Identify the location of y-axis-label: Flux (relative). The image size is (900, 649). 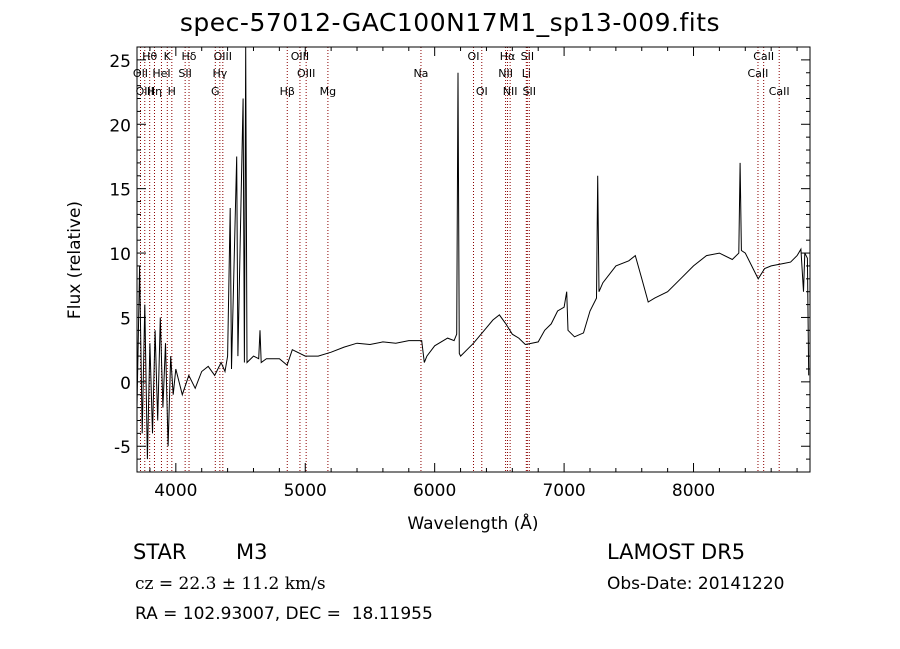
(75, 260).